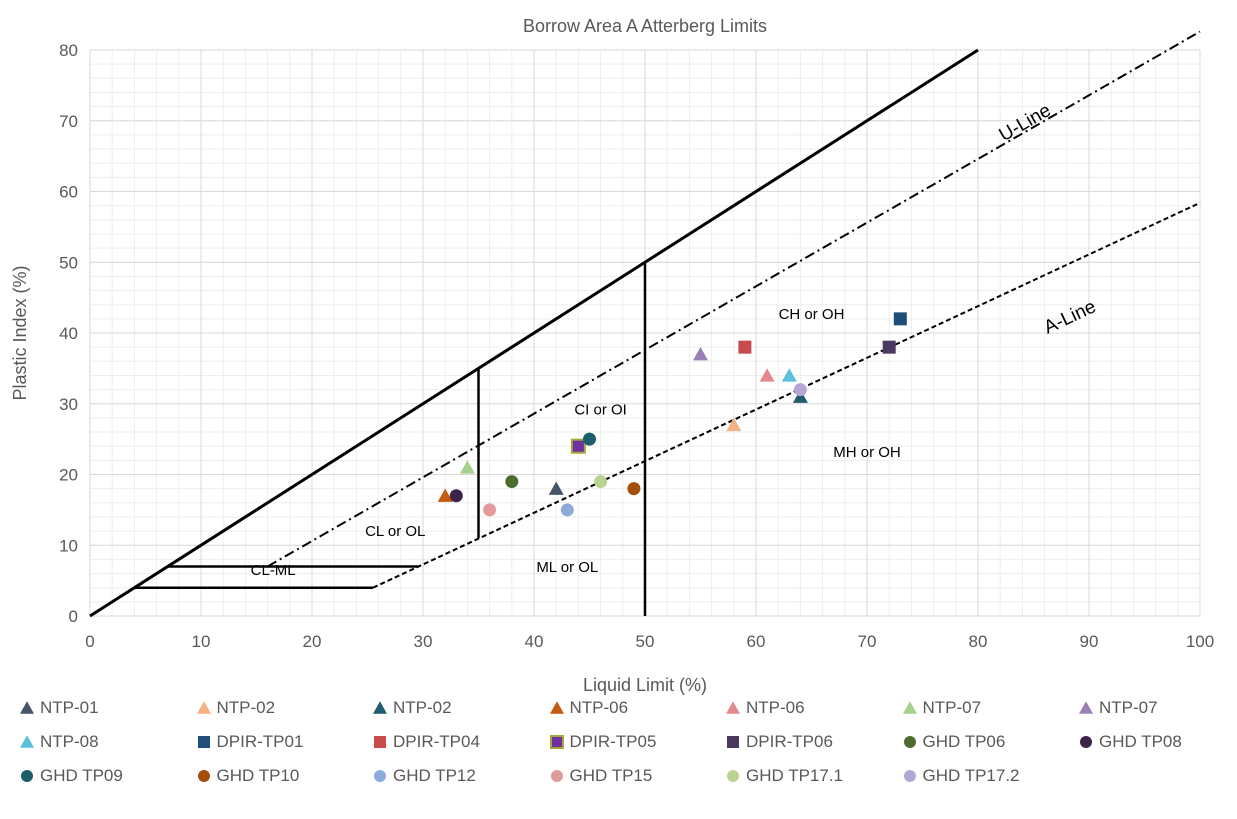 The width and height of the screenshot is (1237, 819). Describe the element at coordinates (426, 742) in the screenshot. I see `legend-item: DPIR-TP04` at that location.